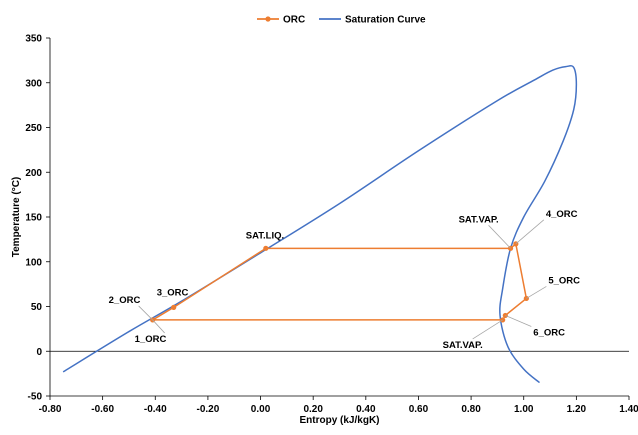  What do you see at coordinates (33, 39) in the screenshot?
I see `y-tick-label: 350` at bounding box center [33, 39].